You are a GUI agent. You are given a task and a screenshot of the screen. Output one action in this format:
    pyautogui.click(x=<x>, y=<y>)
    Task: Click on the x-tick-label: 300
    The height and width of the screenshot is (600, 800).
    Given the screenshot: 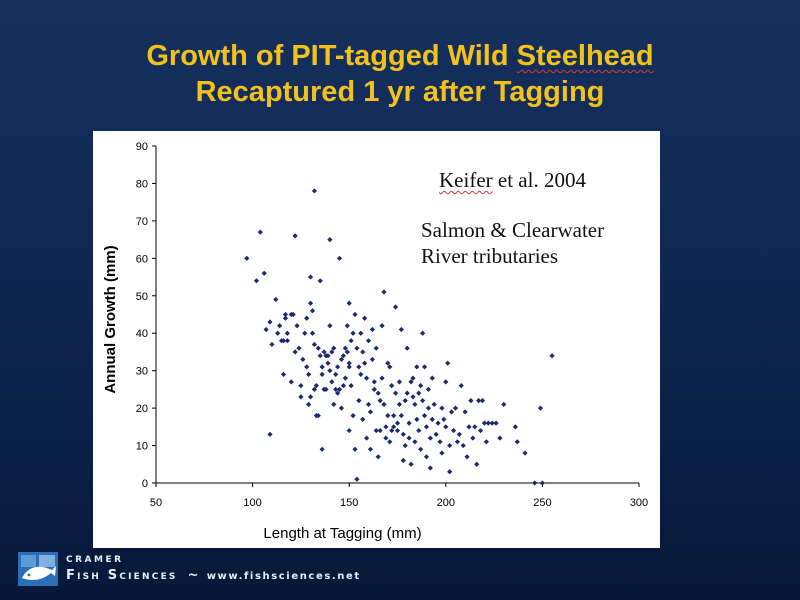 What is the action you would take?
    pyautogui.click(x=639, y=503)
    